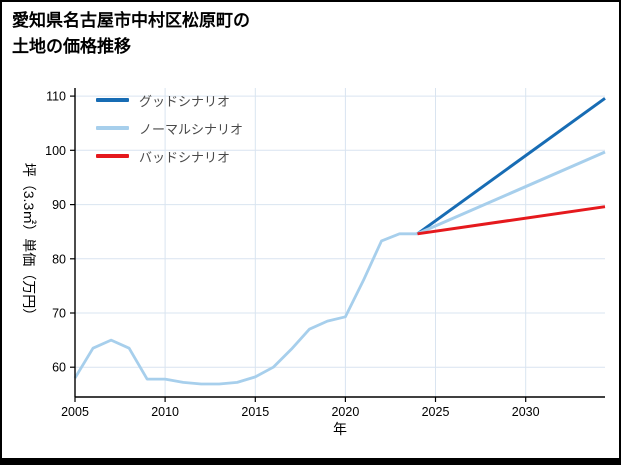  Describe the element at coordinates (59, 259) in the screenshot. I see `y-tick-label: 80` at that location.